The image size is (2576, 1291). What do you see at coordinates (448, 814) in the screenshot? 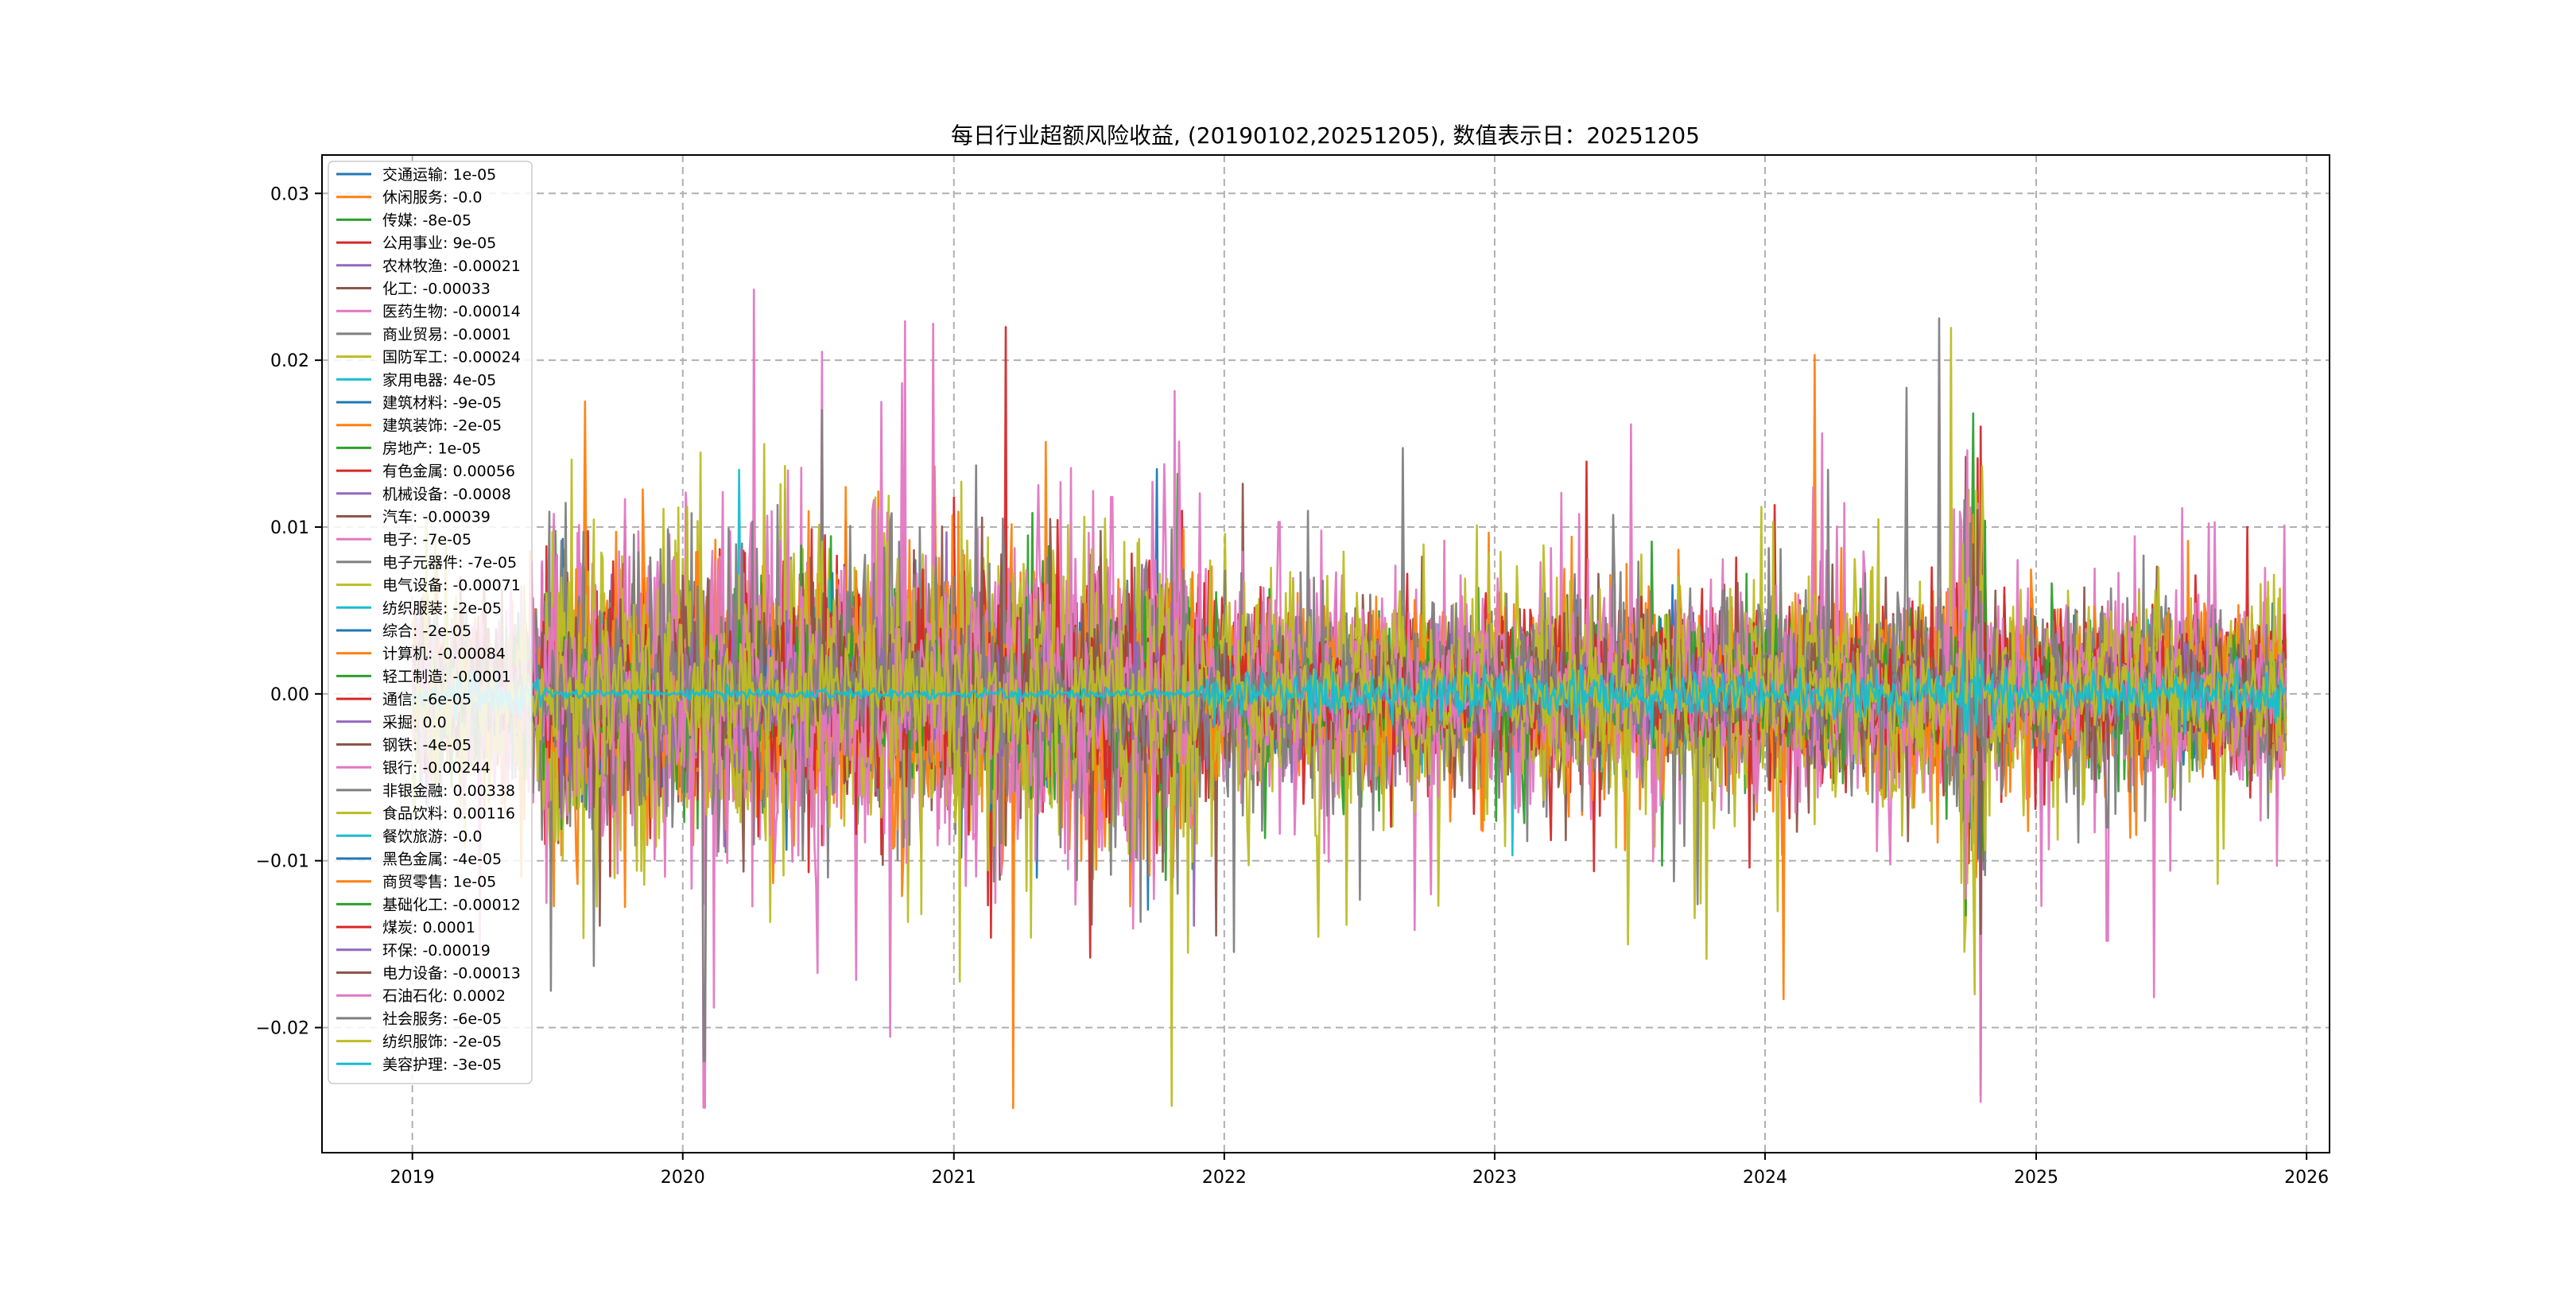
I see `legend-label: 食品饮料: 0.00116` at bounding box center [448, 814].